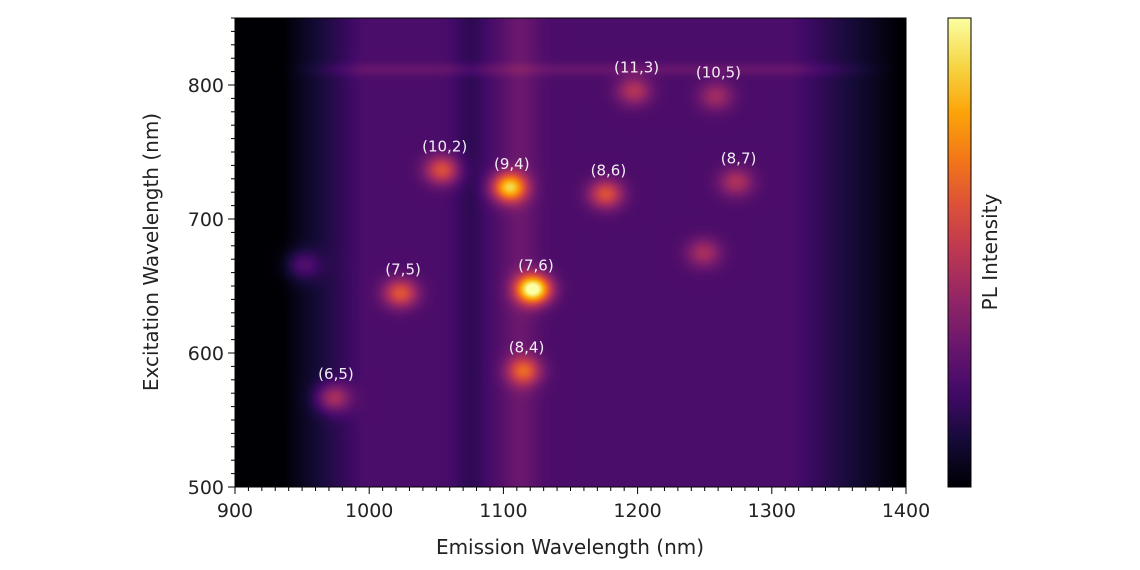  I want to click on peak-label: (6,5), so click(336, 374).